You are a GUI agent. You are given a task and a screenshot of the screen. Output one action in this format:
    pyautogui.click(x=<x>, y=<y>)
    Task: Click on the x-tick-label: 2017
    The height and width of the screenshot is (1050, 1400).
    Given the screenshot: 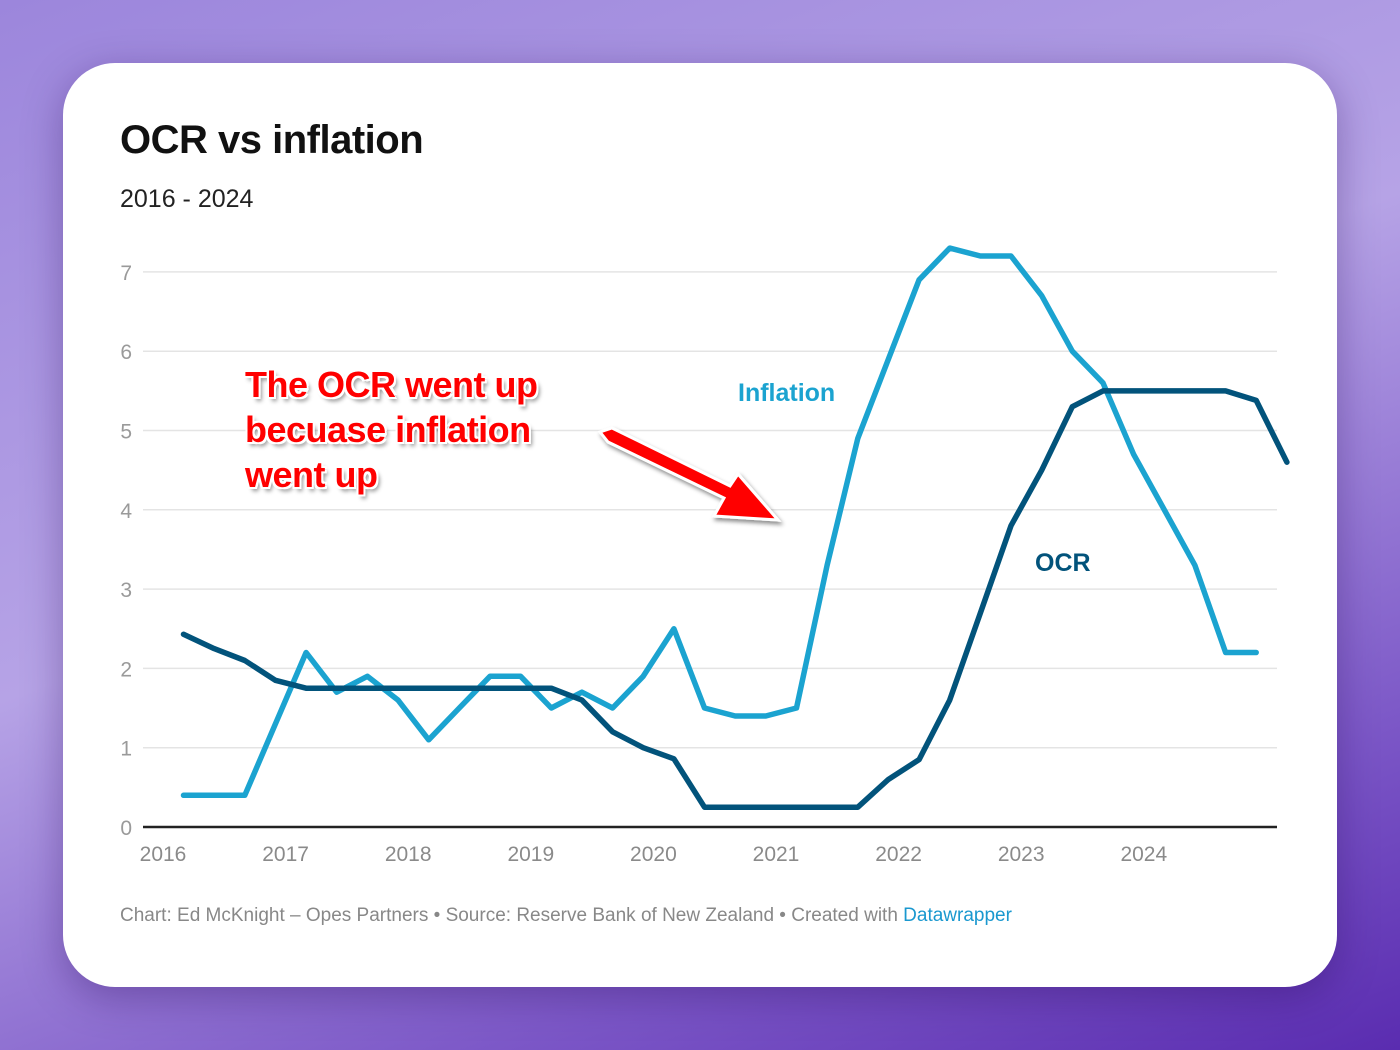 What is the action you would take?
    pyautogui.click(x=285, y=854)
    